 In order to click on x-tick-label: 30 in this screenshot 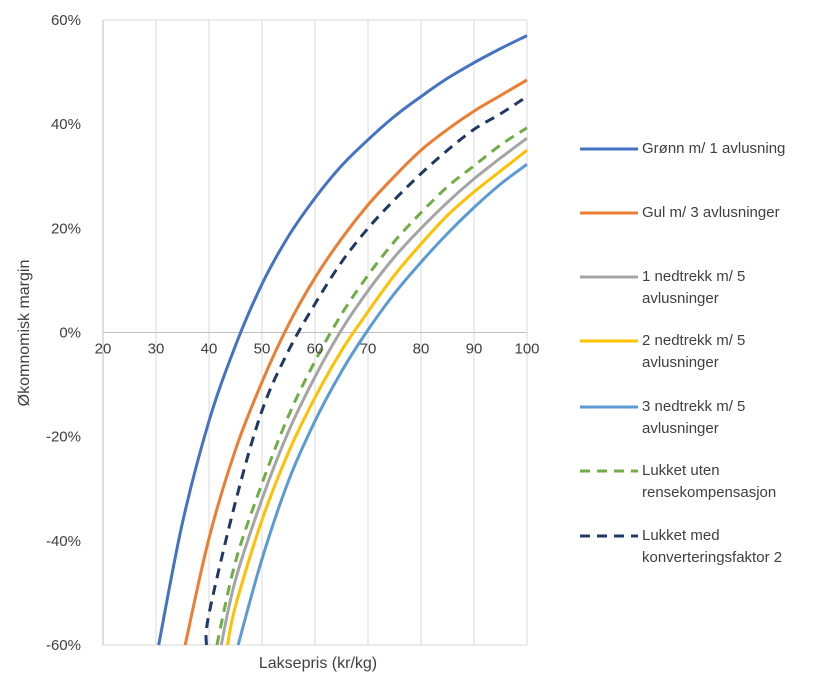, I will do `click(156, 349)`.